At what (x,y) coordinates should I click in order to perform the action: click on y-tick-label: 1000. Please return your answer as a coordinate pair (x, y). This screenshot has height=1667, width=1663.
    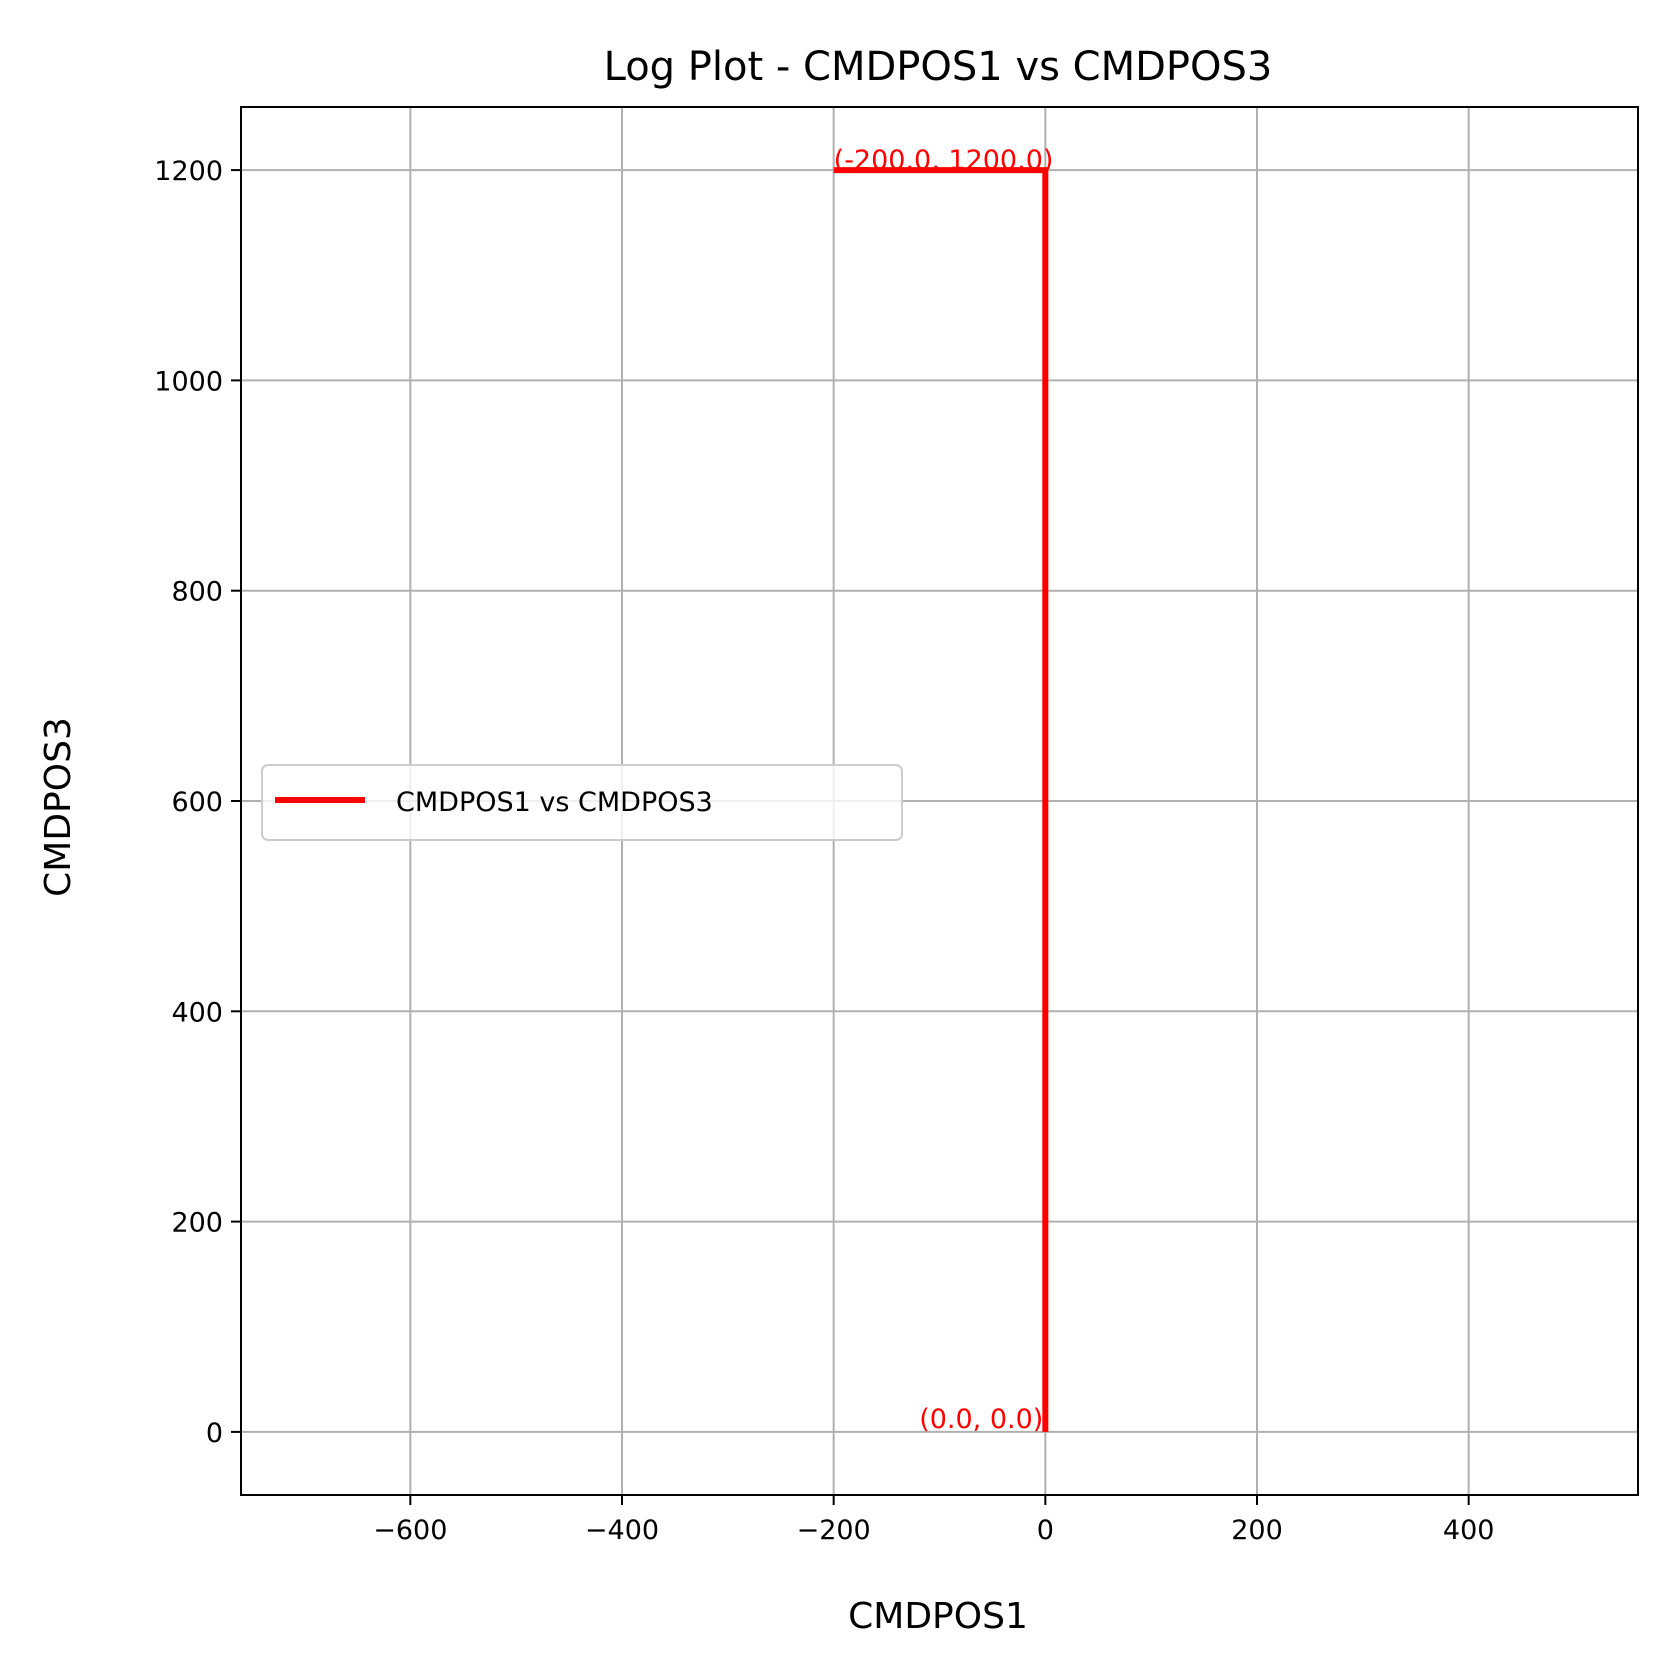
    Looking at the image, I should click on (188, 381).